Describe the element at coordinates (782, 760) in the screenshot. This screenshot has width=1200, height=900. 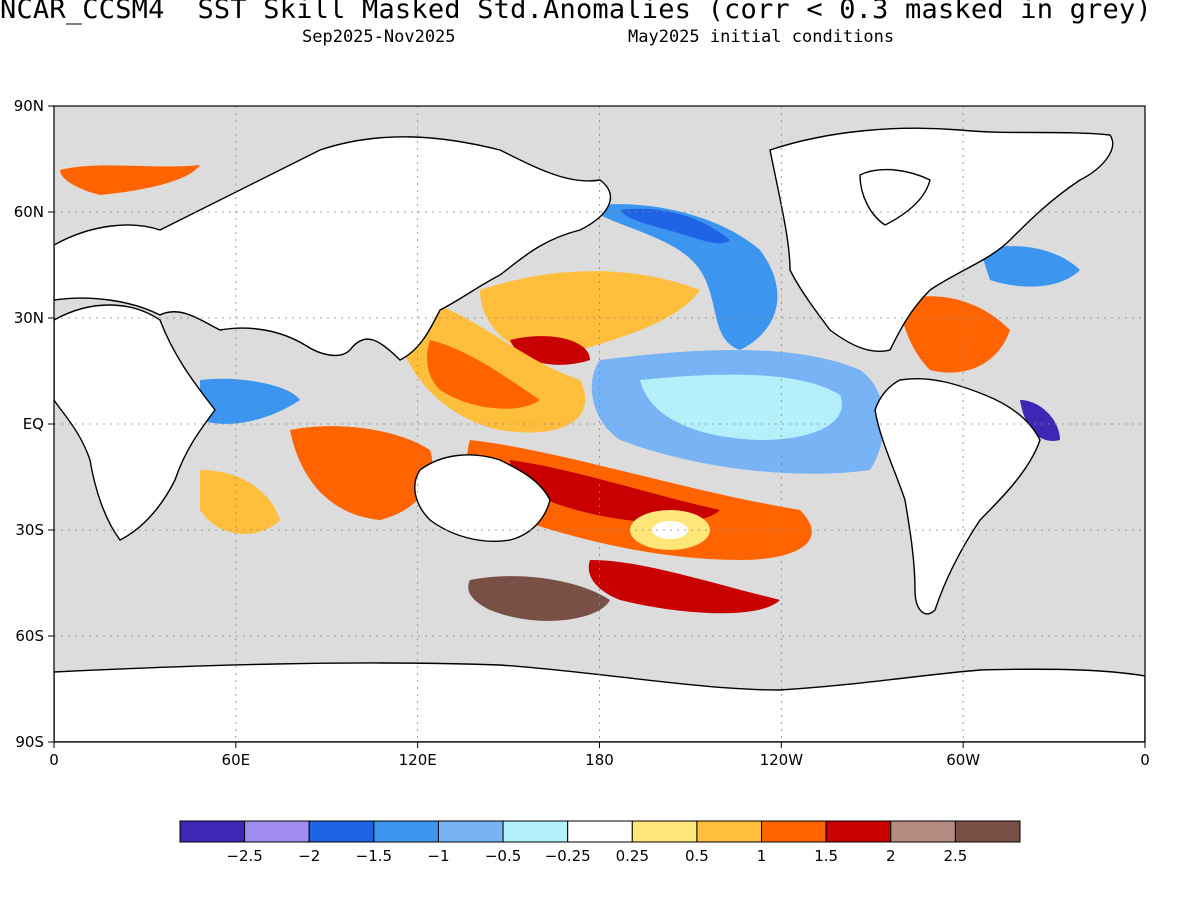
I see `lon-tick-label: 120W` at that location.